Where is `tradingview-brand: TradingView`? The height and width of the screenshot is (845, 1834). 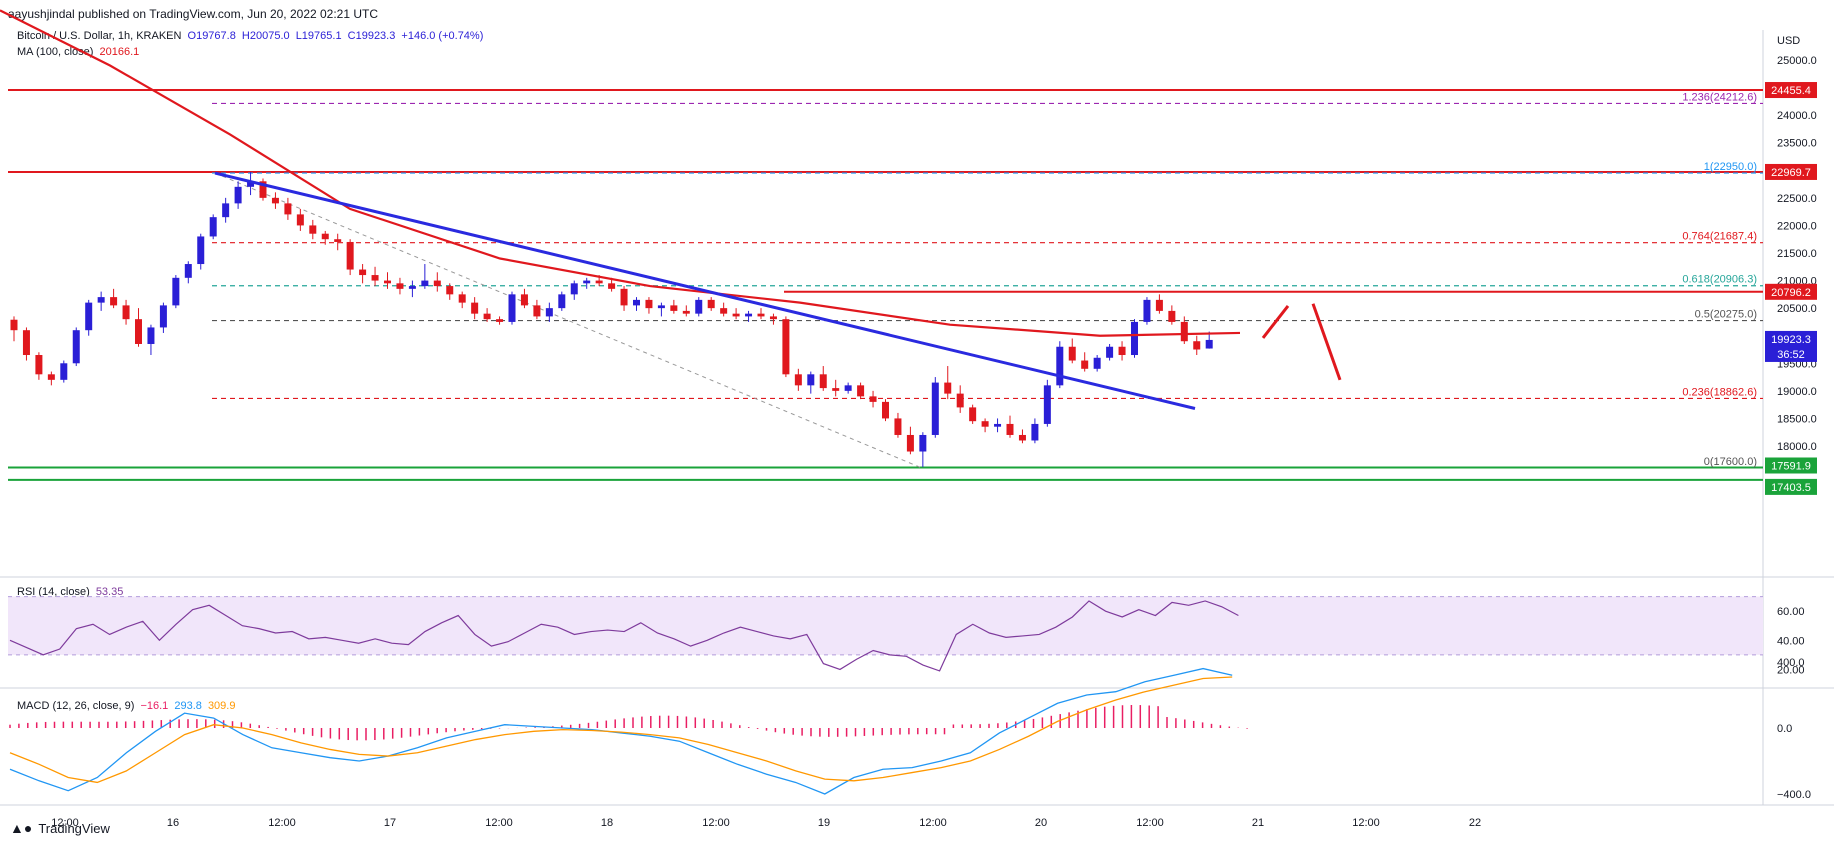 tradingview-brand: TradingView is located at coordinates (74, 828).